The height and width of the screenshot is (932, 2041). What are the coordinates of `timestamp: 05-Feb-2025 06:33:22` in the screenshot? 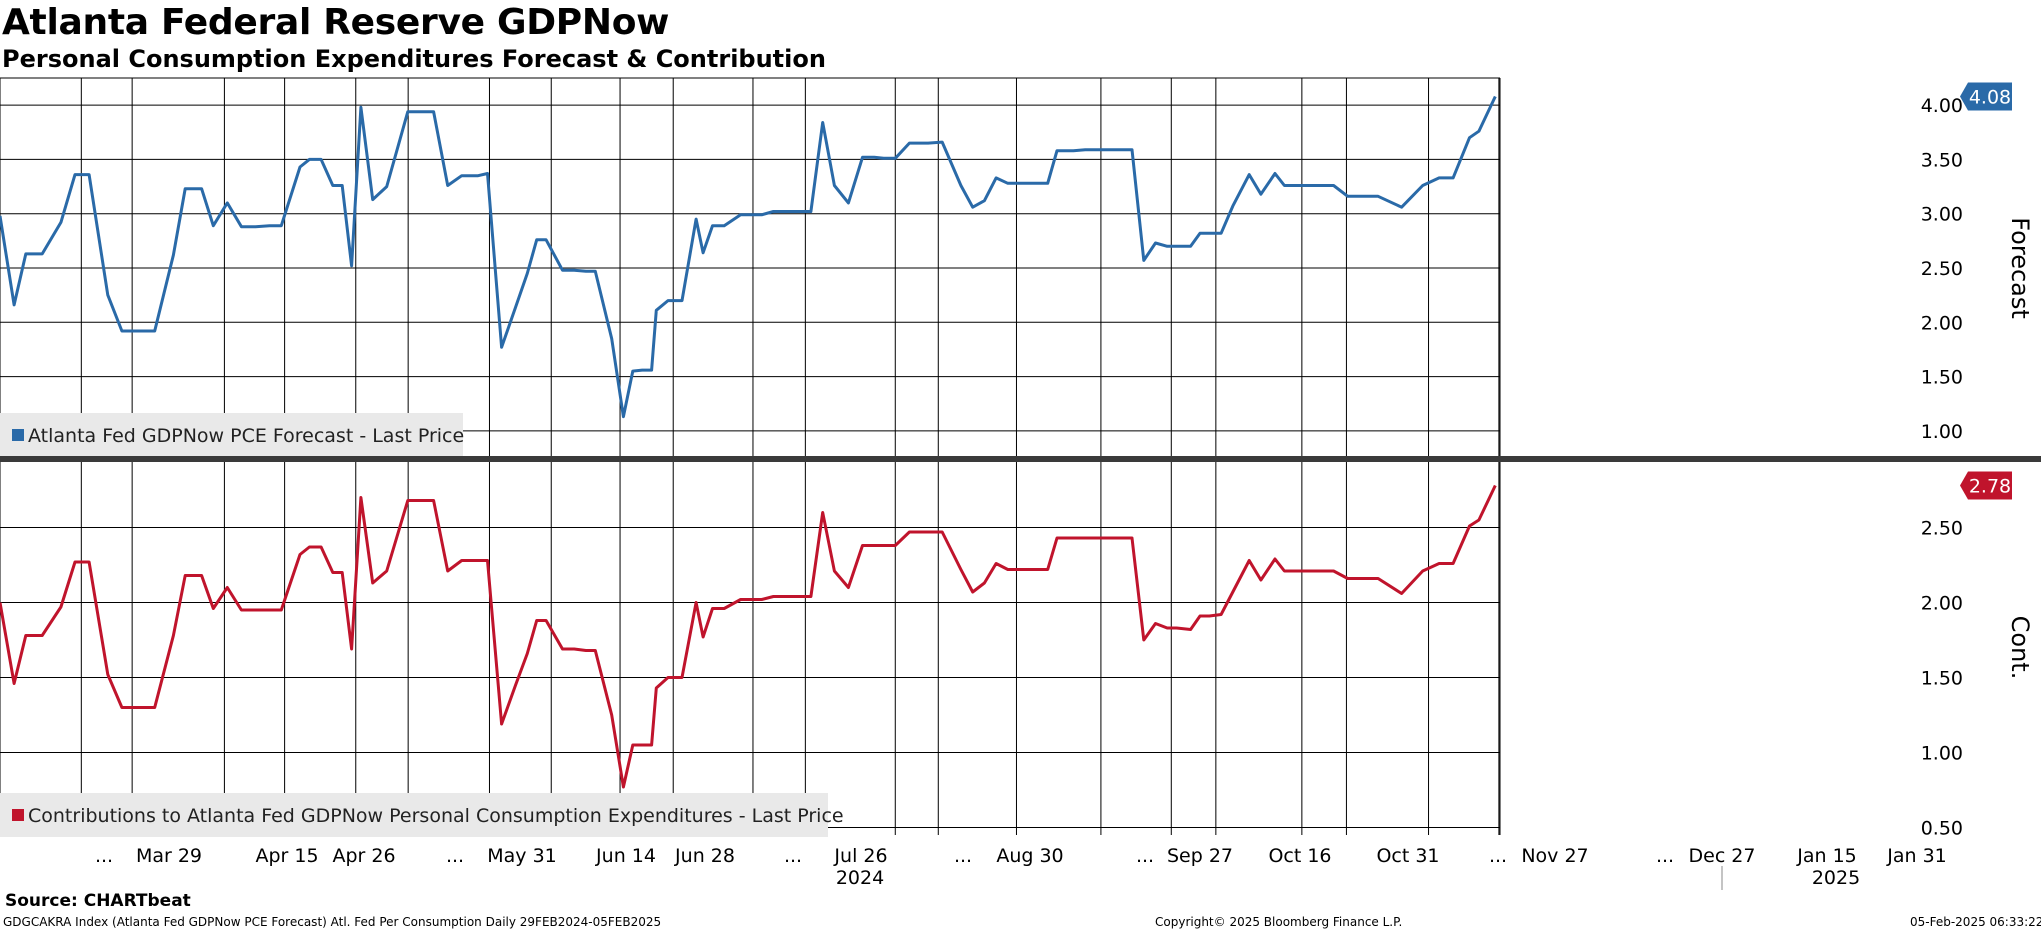 It's located at (1975, 922).